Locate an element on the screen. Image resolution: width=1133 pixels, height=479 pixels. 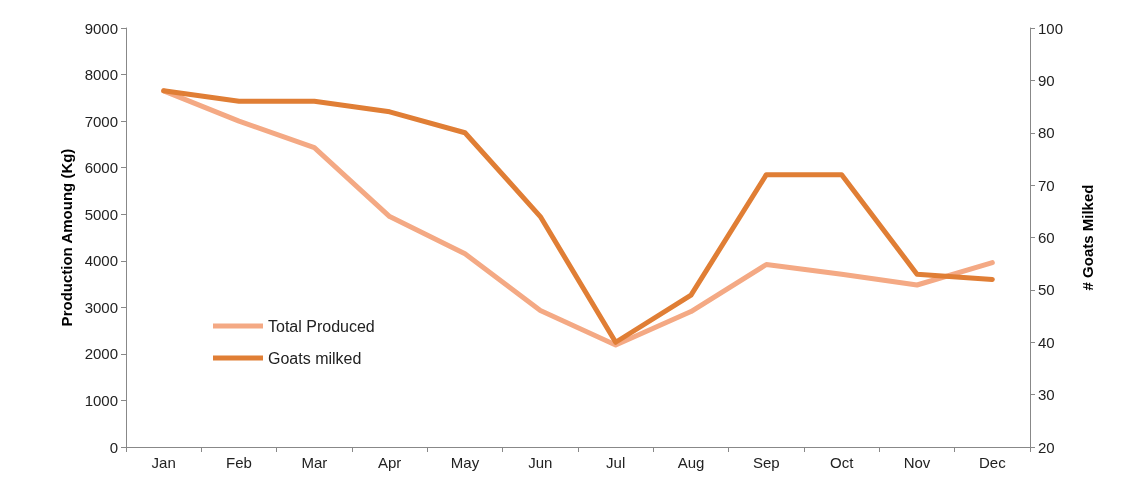
y2-tick-label: 60 is located at coordinates (1046, 237).